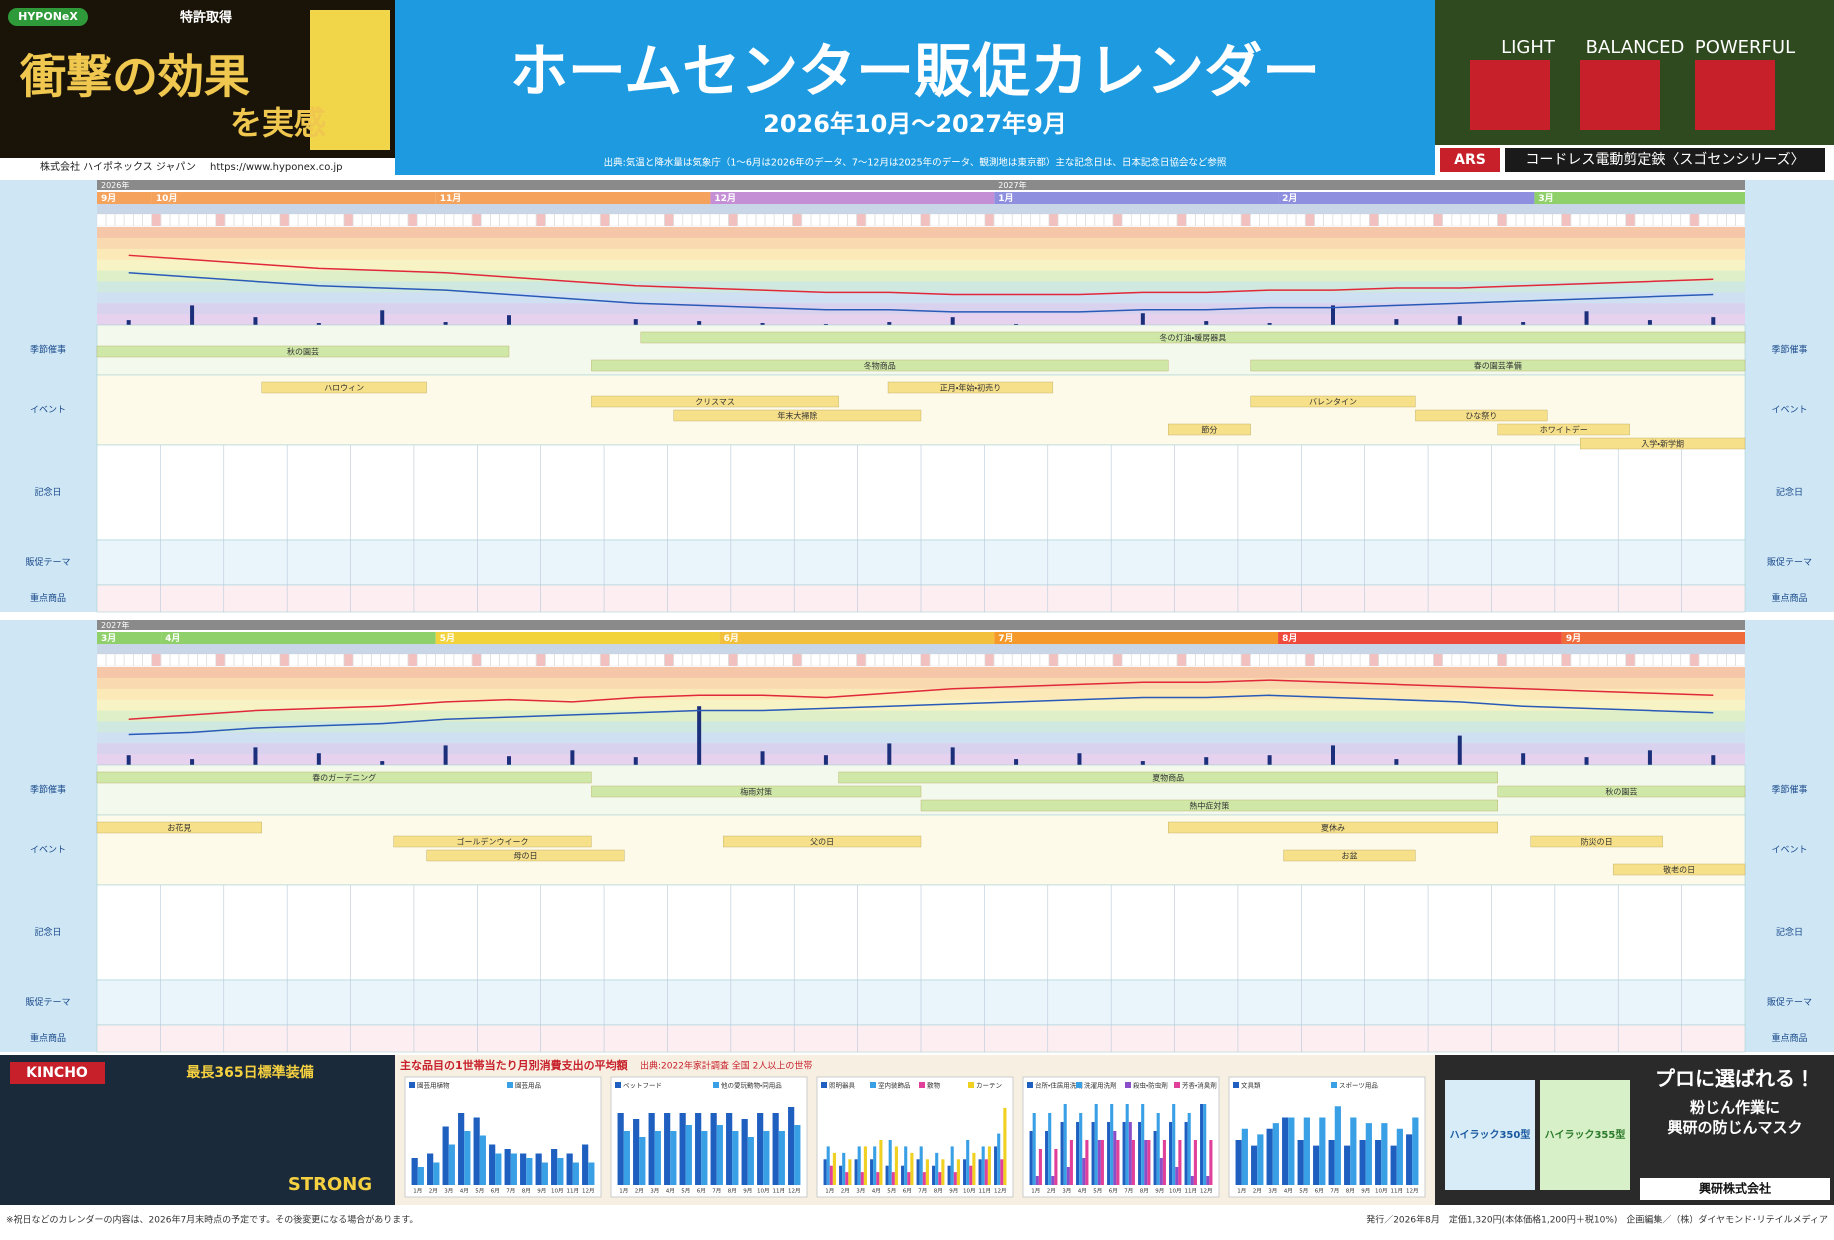 Image resolution: width=1834 pixels, height=1240 pixels. Describe the element at coordinates (249, 1072) in the screenshot. I see `ad-headline: 最長365日標準装備` at that location.